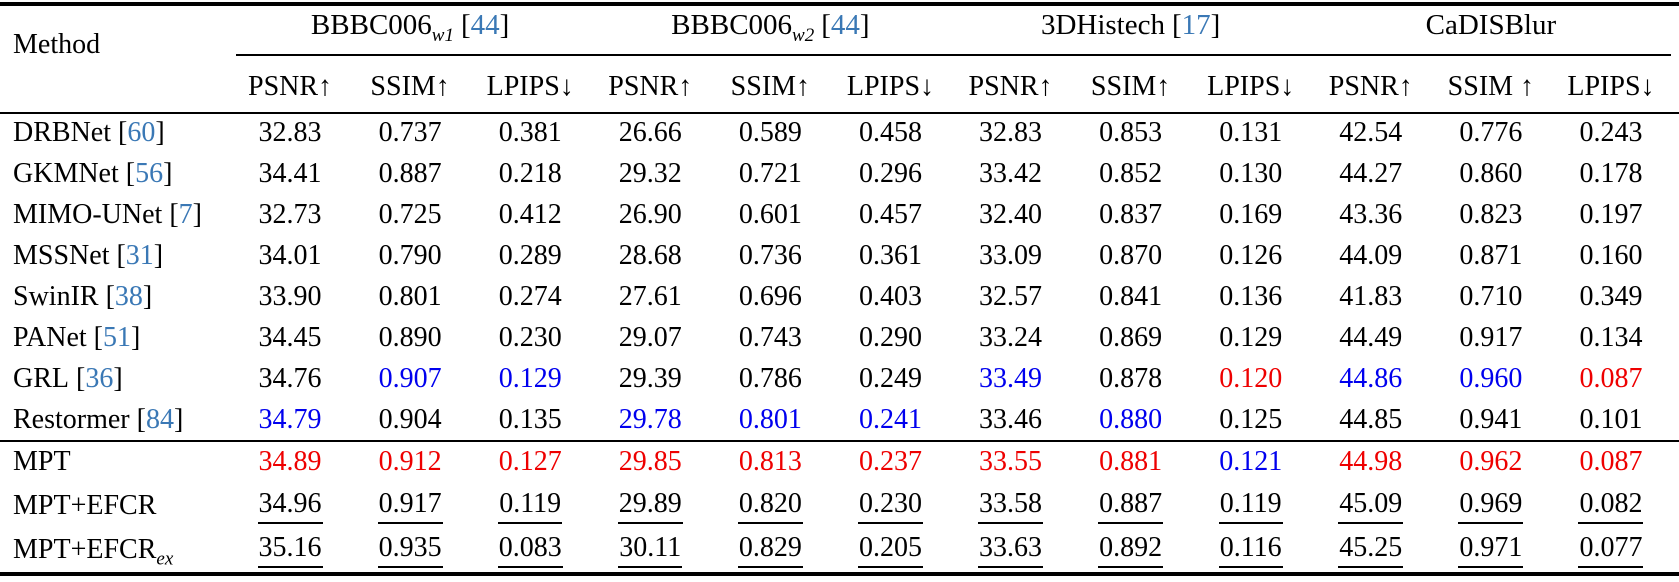 This screenshot has width=1679, height=582. I want to click on metric-value: 29.39, so click(650, 378).